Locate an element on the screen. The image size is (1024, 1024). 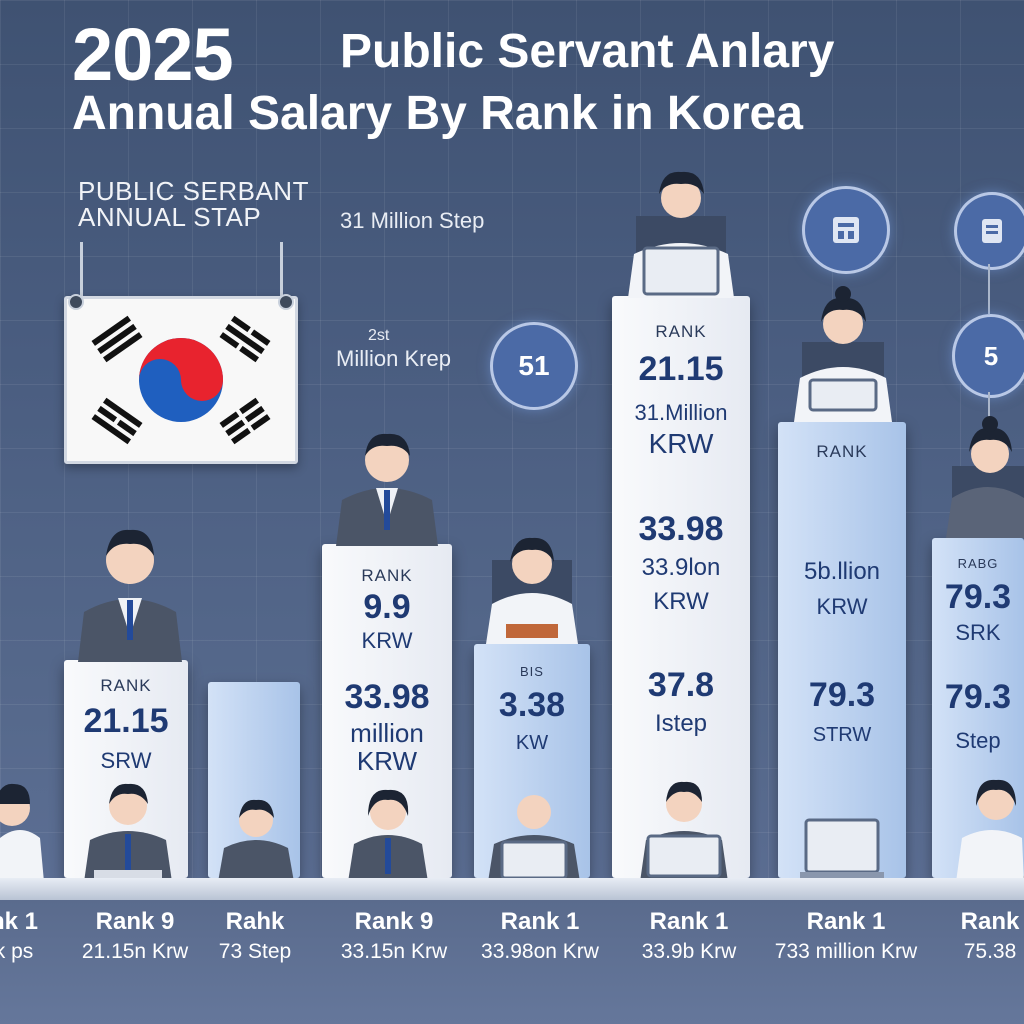
bottom-label-3-rank: Rank 9 is located at coordinates (394, 921).